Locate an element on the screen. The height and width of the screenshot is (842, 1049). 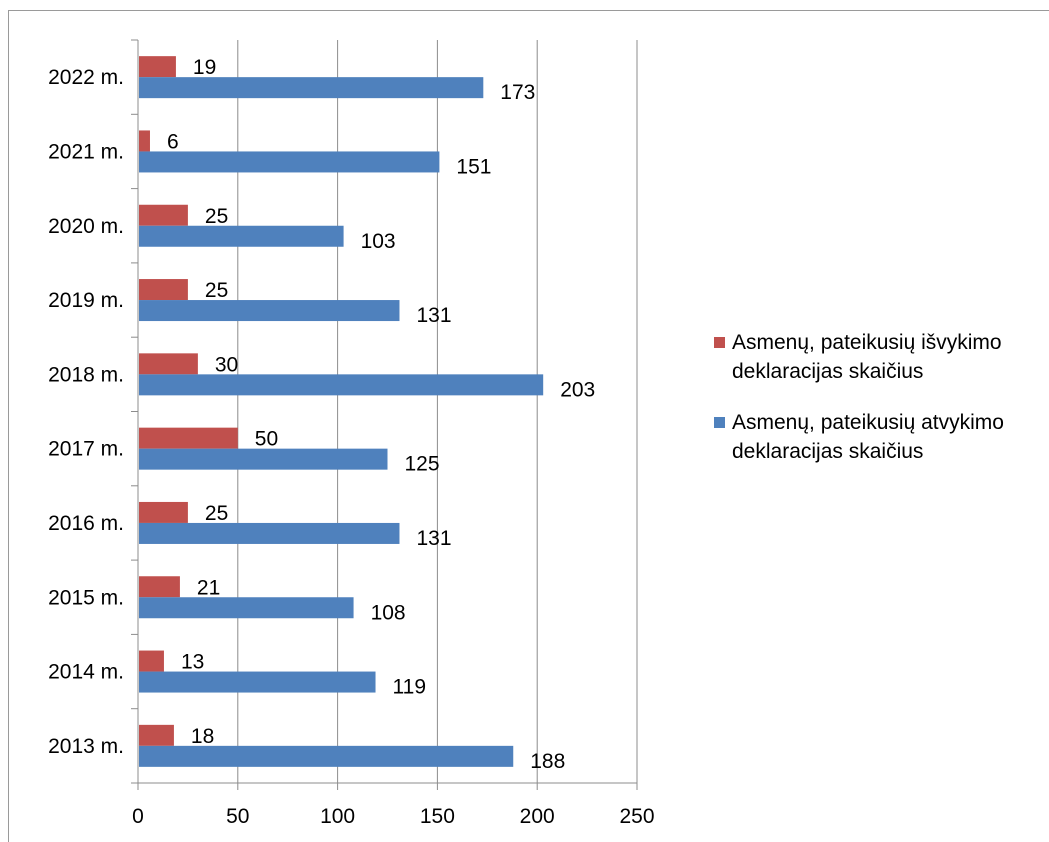
legend-swatch-arrival is located at coordinates (719, 422).